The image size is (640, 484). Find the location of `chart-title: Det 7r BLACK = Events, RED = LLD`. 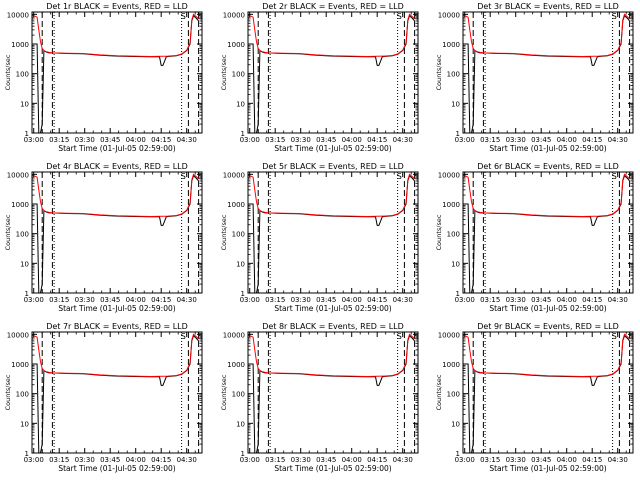

chart-title: Det 7r BLACK = Events, RED = LLD is located at coordinates (117, 326).